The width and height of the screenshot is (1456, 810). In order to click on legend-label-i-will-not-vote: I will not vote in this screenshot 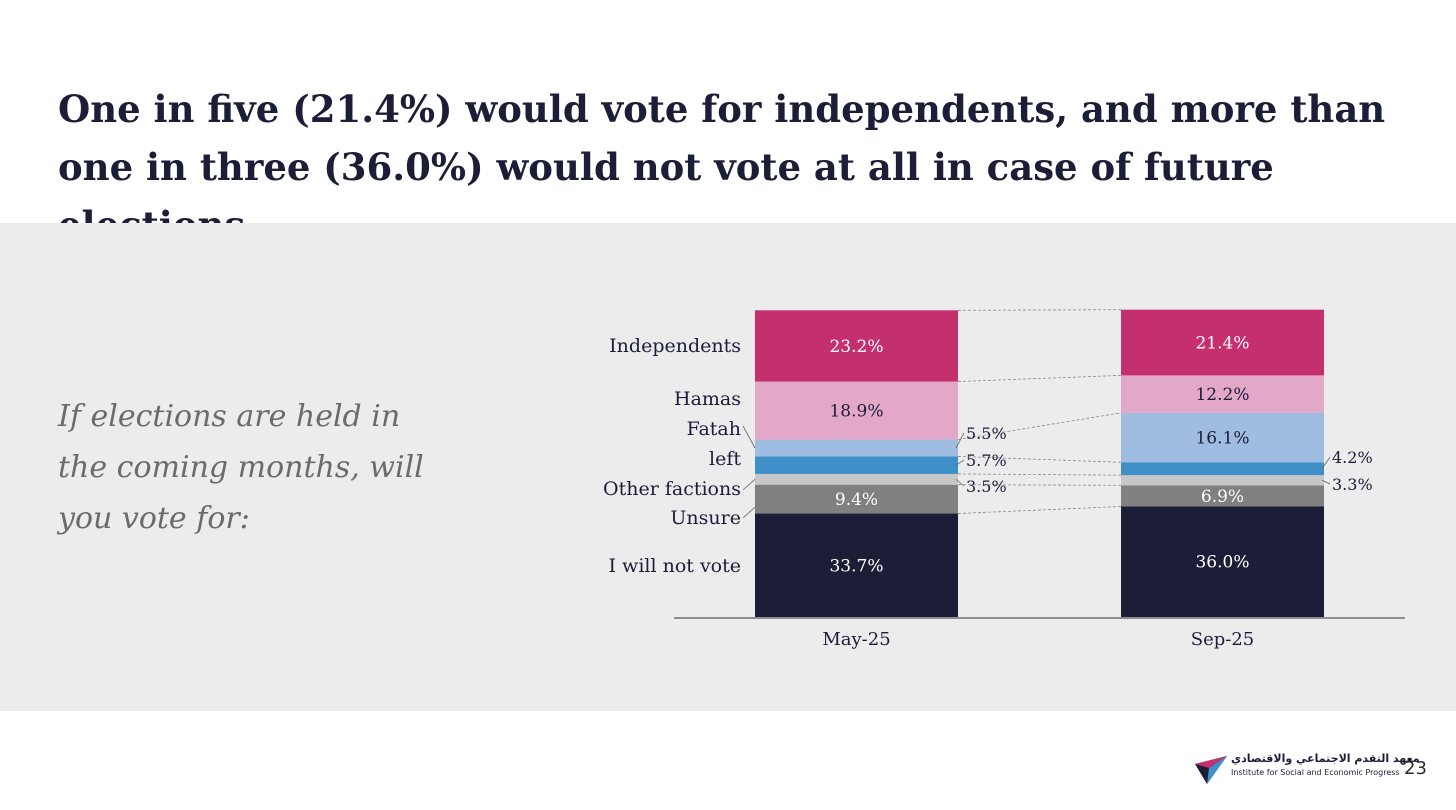, I will do `click(675, 566)`.